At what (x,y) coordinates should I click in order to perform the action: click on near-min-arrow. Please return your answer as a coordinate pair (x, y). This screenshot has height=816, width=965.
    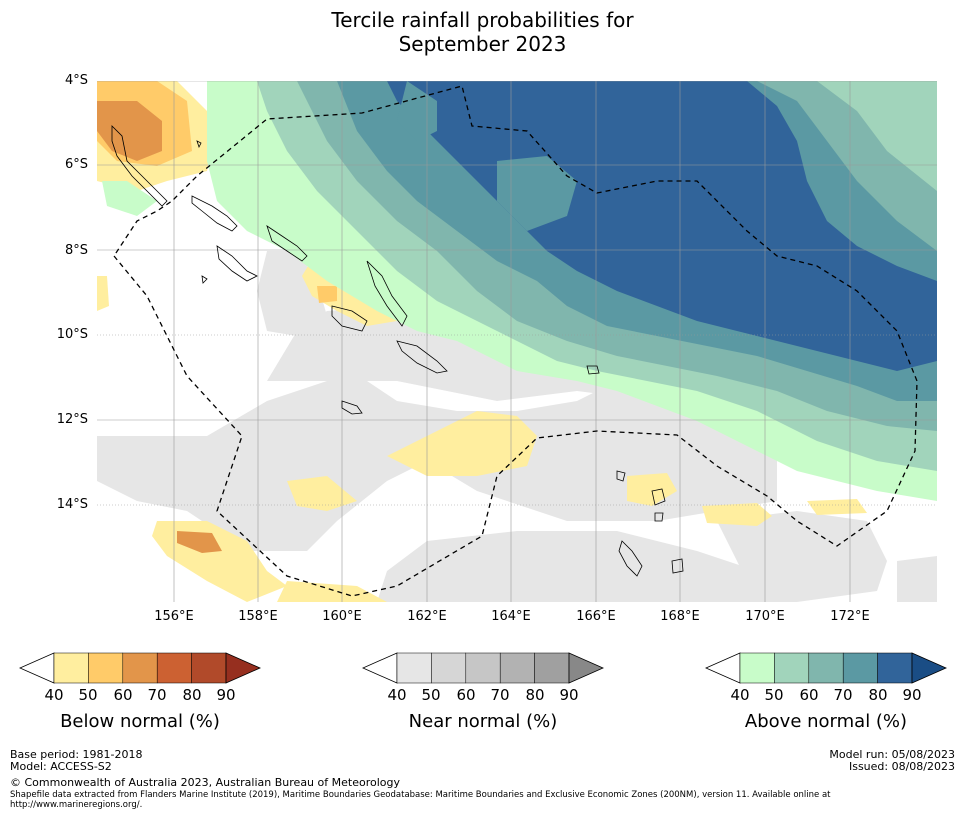
    Looking at the image, I should click on (380, 668).